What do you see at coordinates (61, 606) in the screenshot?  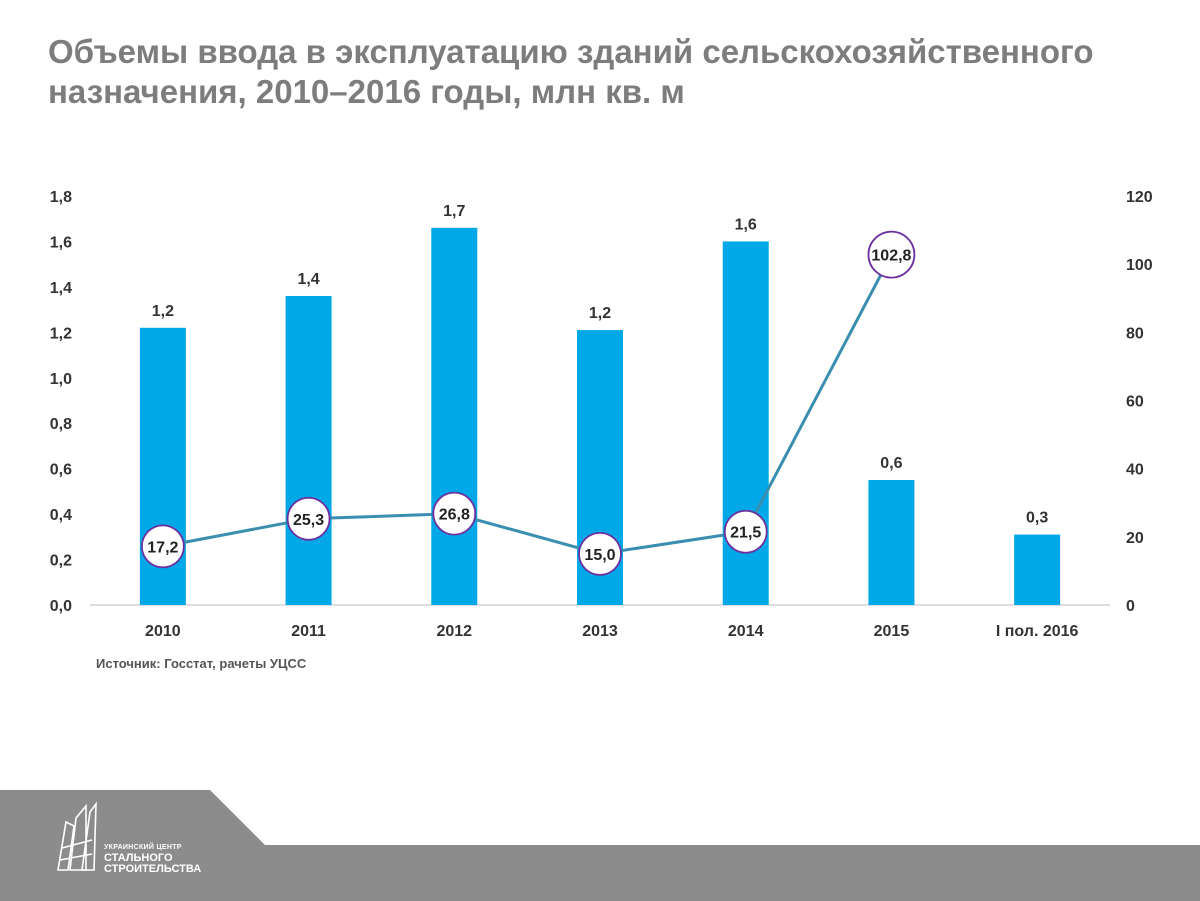 I see `left-tick-label: 0,0` at bounding box center [61, 606].